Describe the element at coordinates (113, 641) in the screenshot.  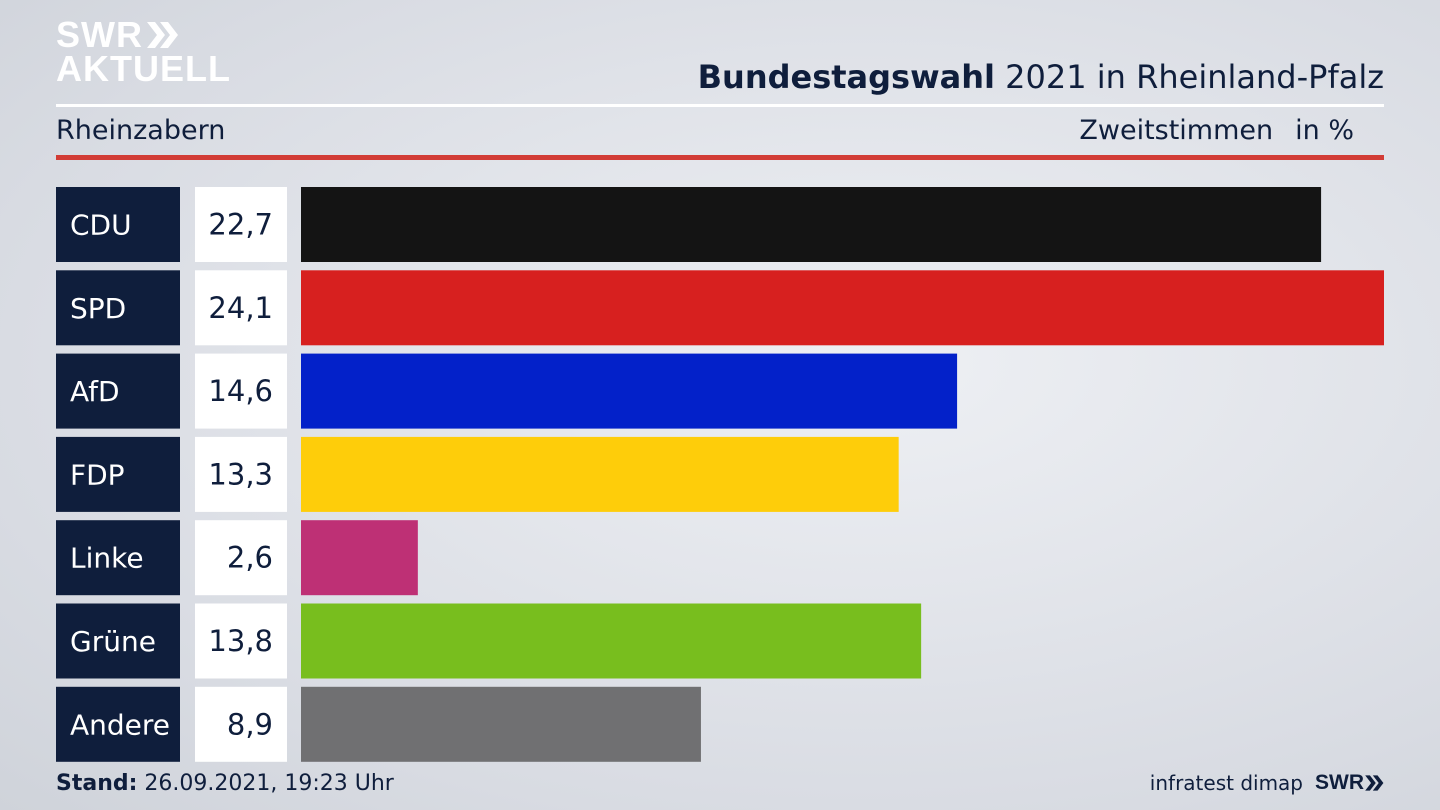
I see `party-label: Grüne` at that location.